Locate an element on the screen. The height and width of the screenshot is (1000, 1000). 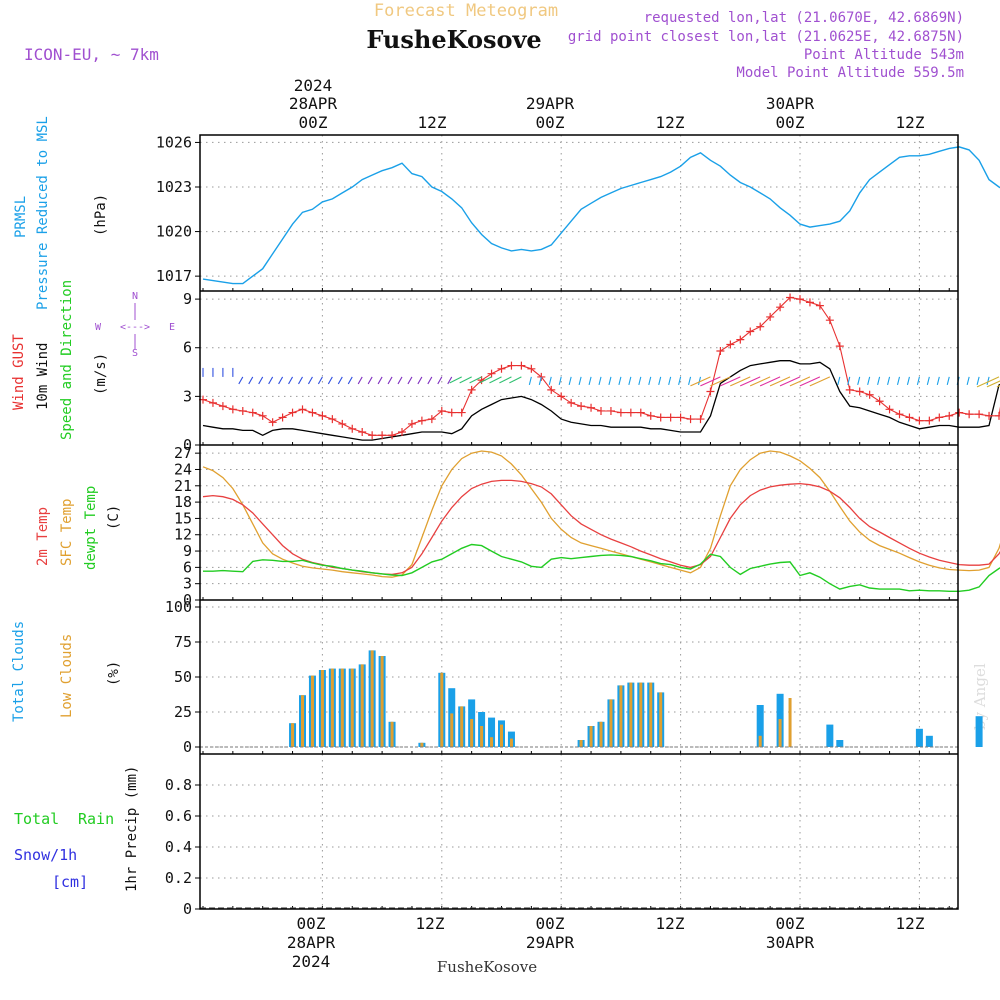
wind-label-2: 10m Wind is located at coordinates (43, 376).